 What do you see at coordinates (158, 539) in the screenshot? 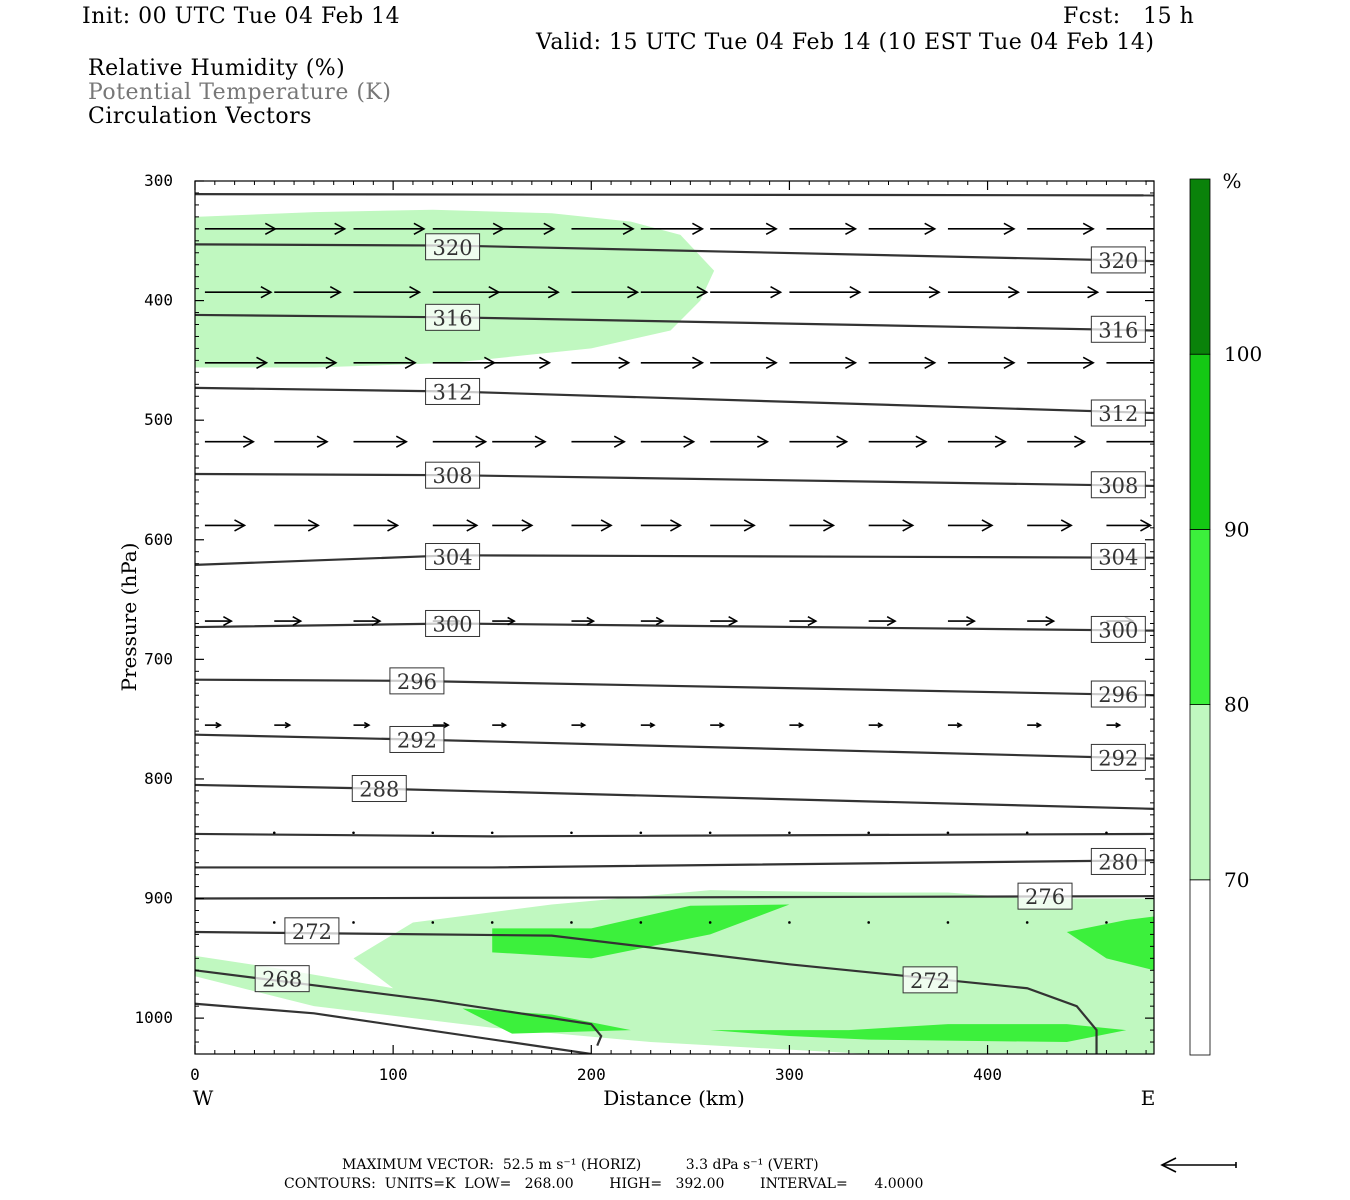
I see `y-tick-label: 600` at bounding box center [158, 539].